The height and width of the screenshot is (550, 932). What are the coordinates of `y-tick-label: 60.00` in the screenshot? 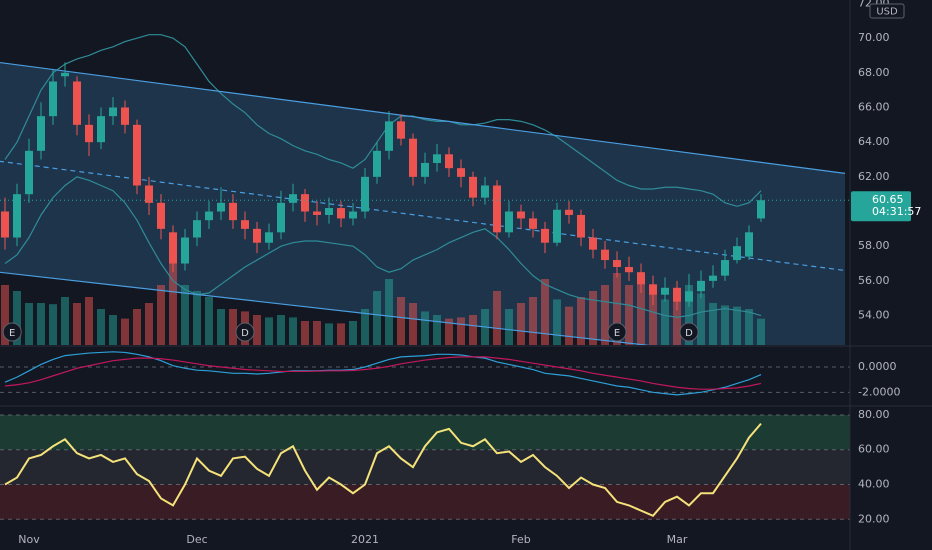 It's located at (874, 449).